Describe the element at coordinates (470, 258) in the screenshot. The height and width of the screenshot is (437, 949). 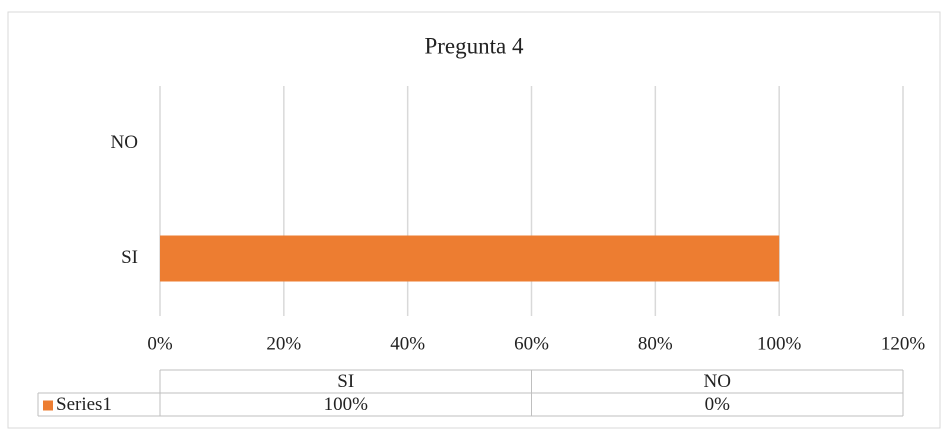
I see `bar` at that location.